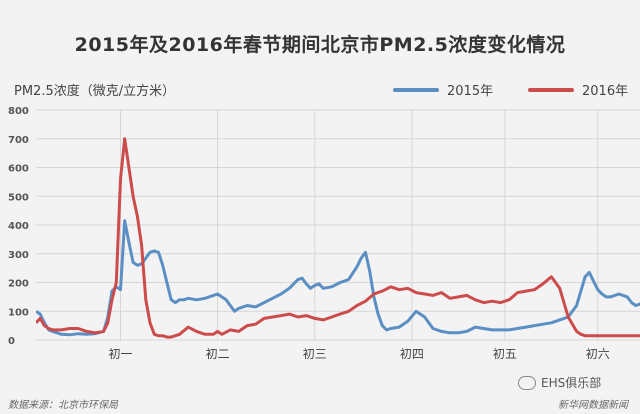 Image resolution: width=640 pixels, height=414 pixels. What do you see at coordinates (578, 89) in the screenshot?
I see `legend-item-2016: 2016年` at bounding box center [578, 89].